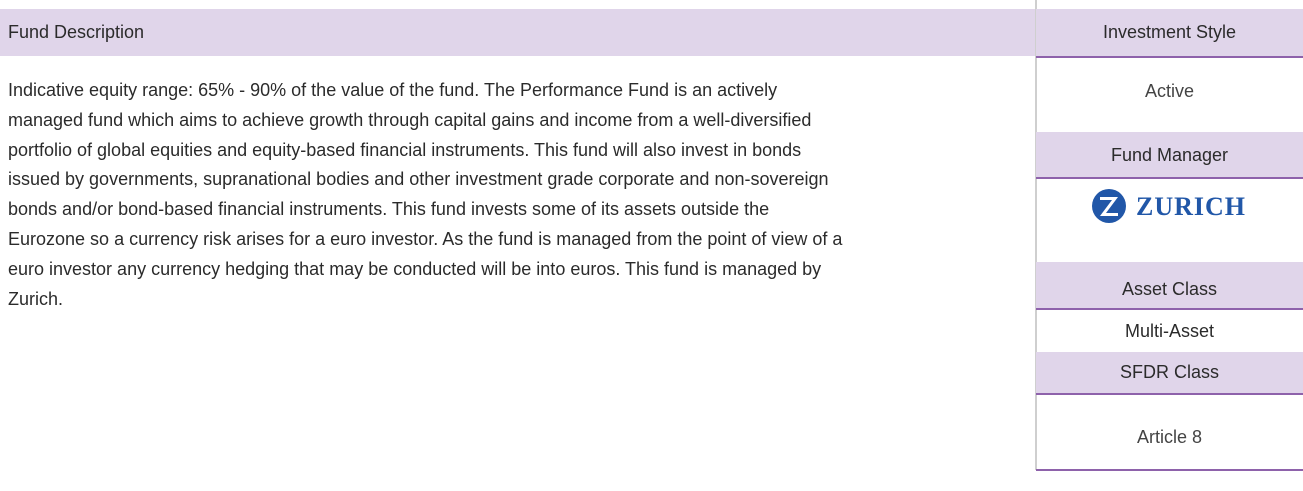 The height and width of the screenshot is (491, 1303). Describe the element at coordinates (76, 32) in the screenshot. I see `section-header: Fund Description` at that location.